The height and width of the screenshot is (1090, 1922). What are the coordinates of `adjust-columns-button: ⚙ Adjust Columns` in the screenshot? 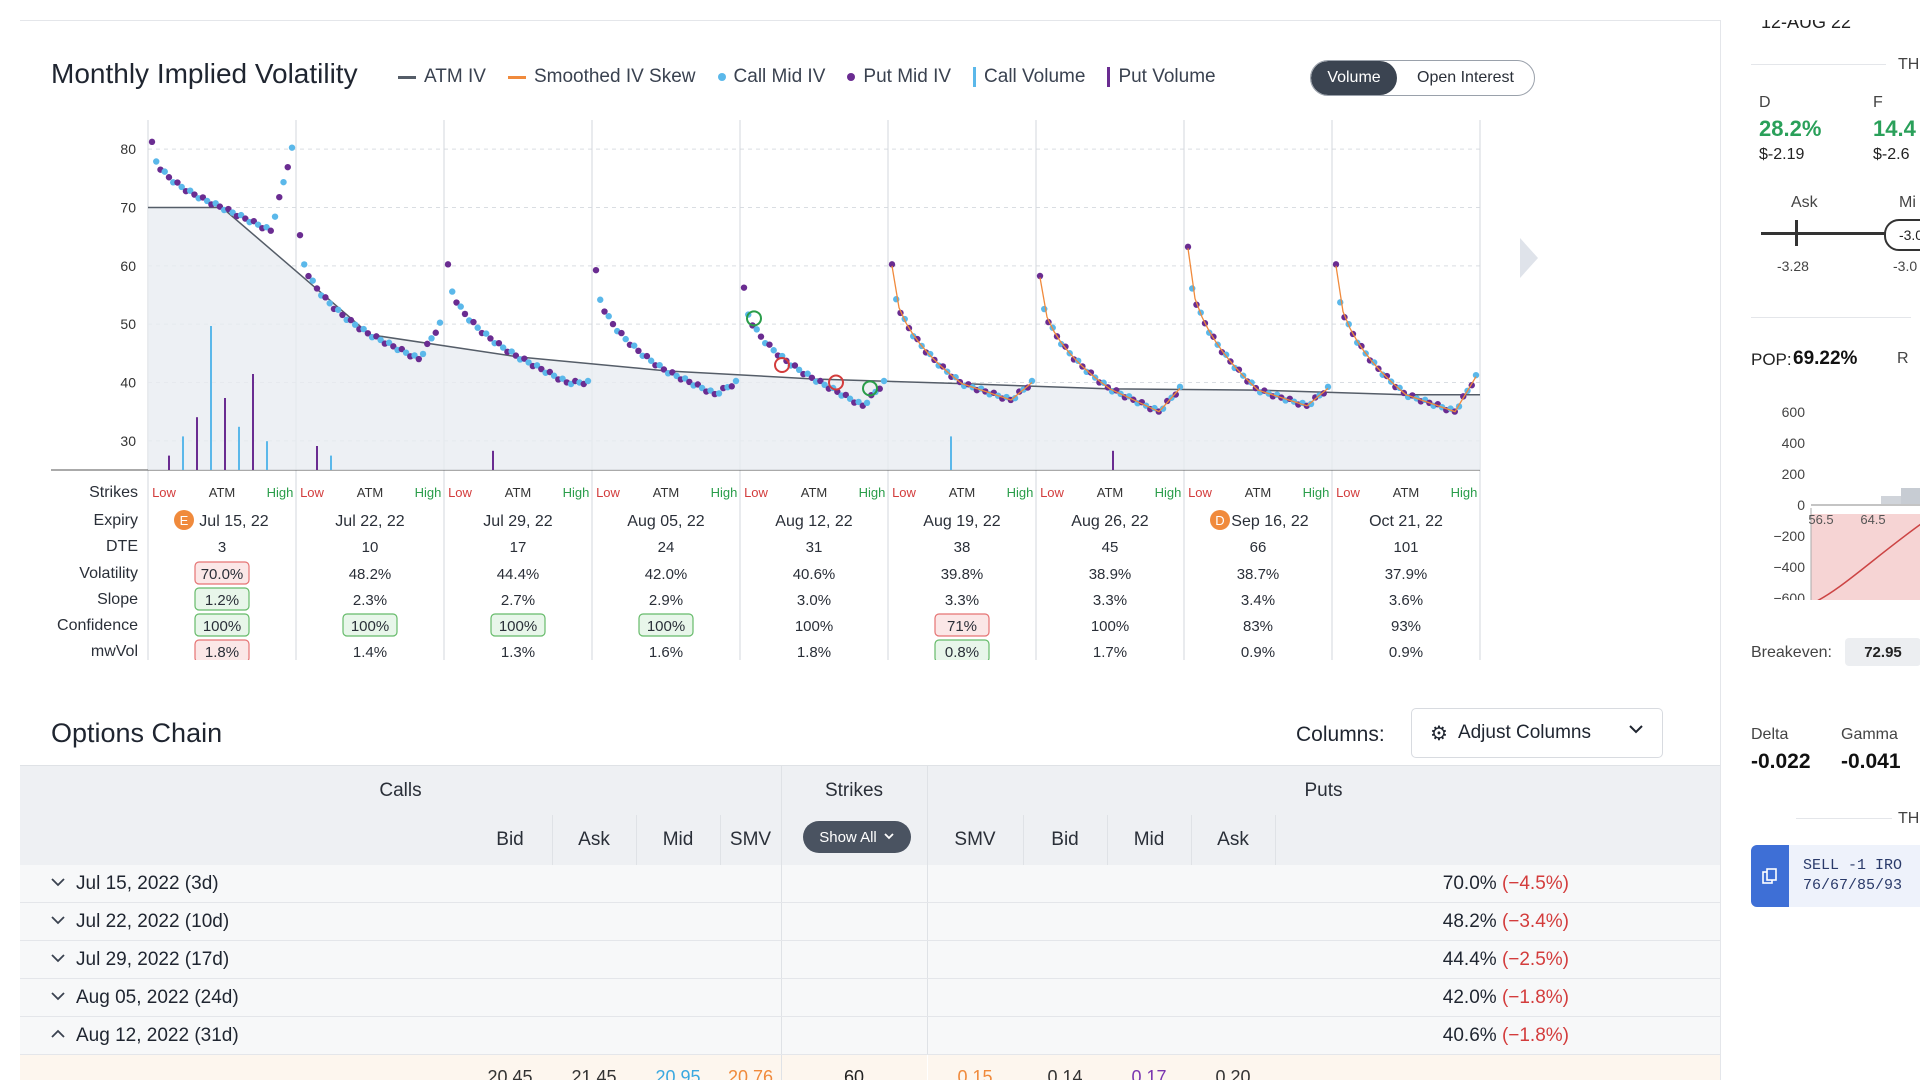 It's located at (1537, 733).